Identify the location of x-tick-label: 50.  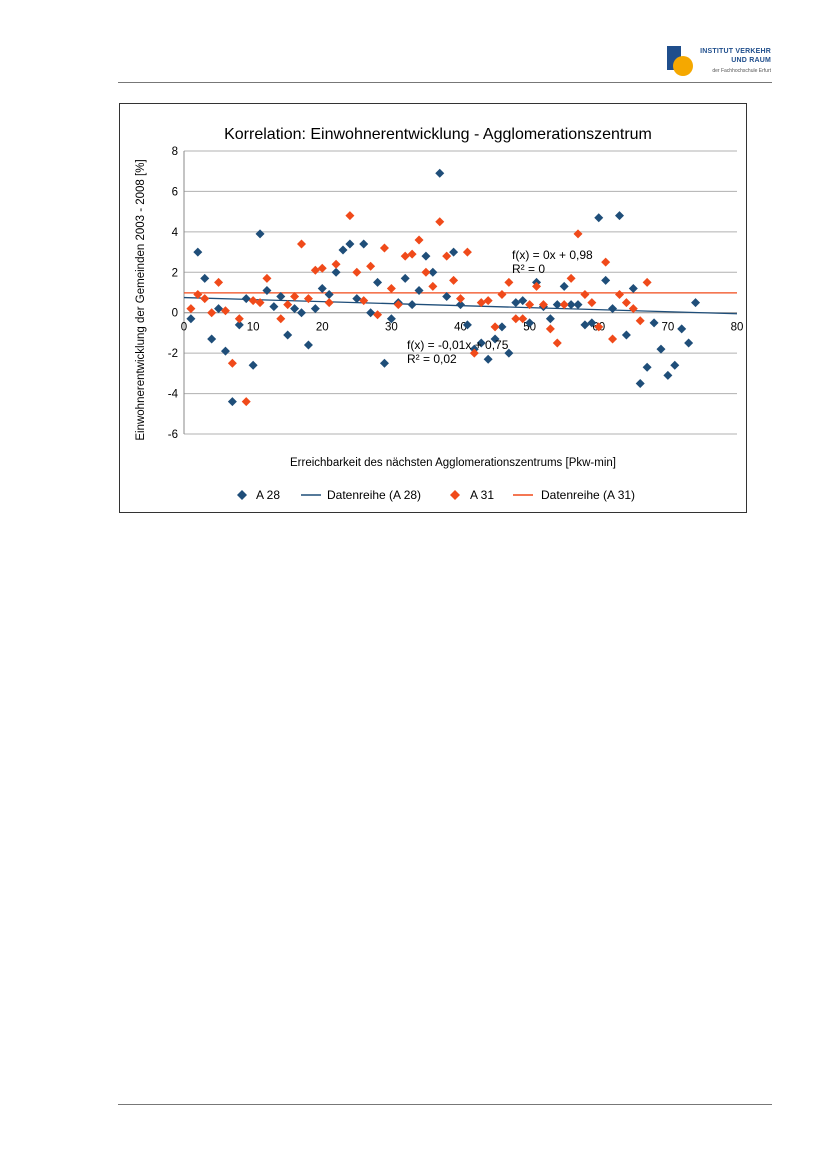
(529, 328).